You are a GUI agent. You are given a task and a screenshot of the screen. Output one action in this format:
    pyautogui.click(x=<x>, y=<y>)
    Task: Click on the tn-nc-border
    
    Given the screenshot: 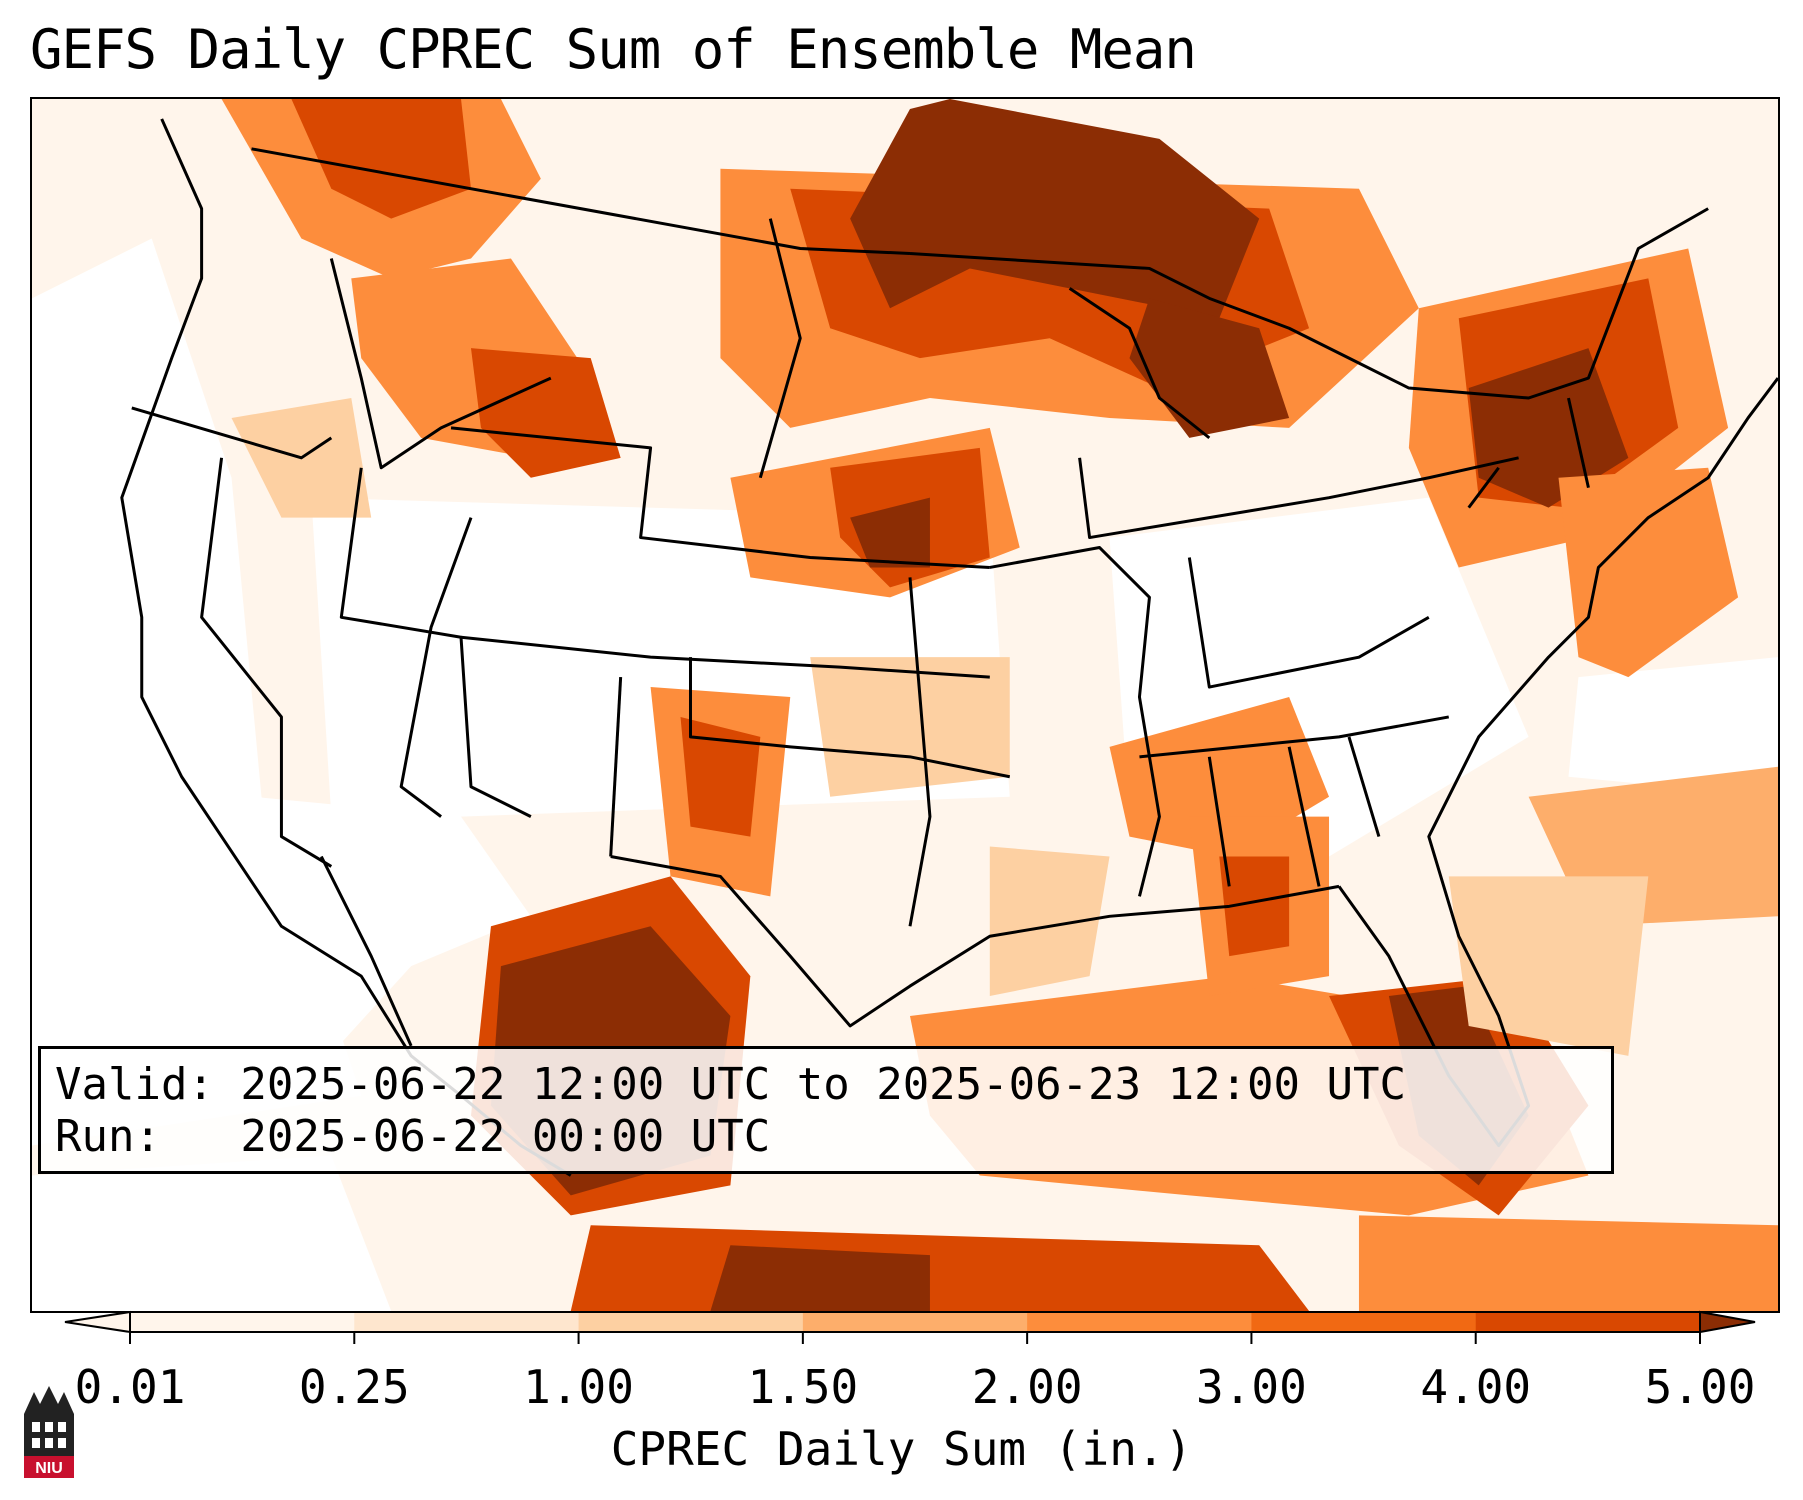 What is the action you would take?
    pyautogui.click(x=1294, y=737)
    